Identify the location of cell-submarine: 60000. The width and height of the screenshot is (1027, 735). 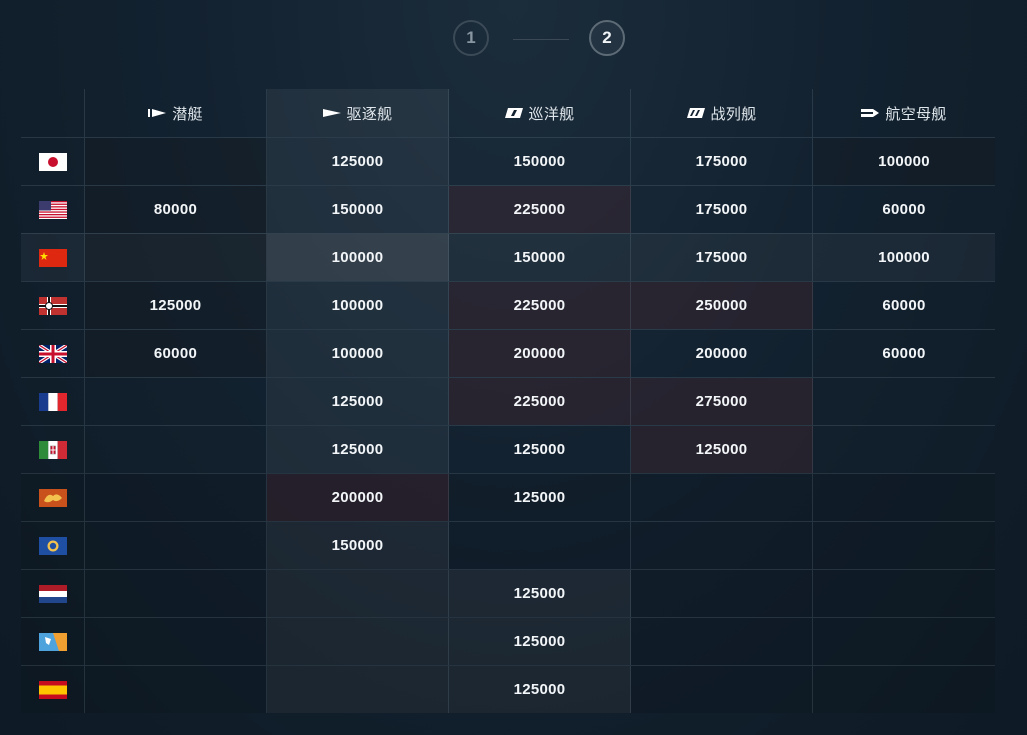
(176, 353).